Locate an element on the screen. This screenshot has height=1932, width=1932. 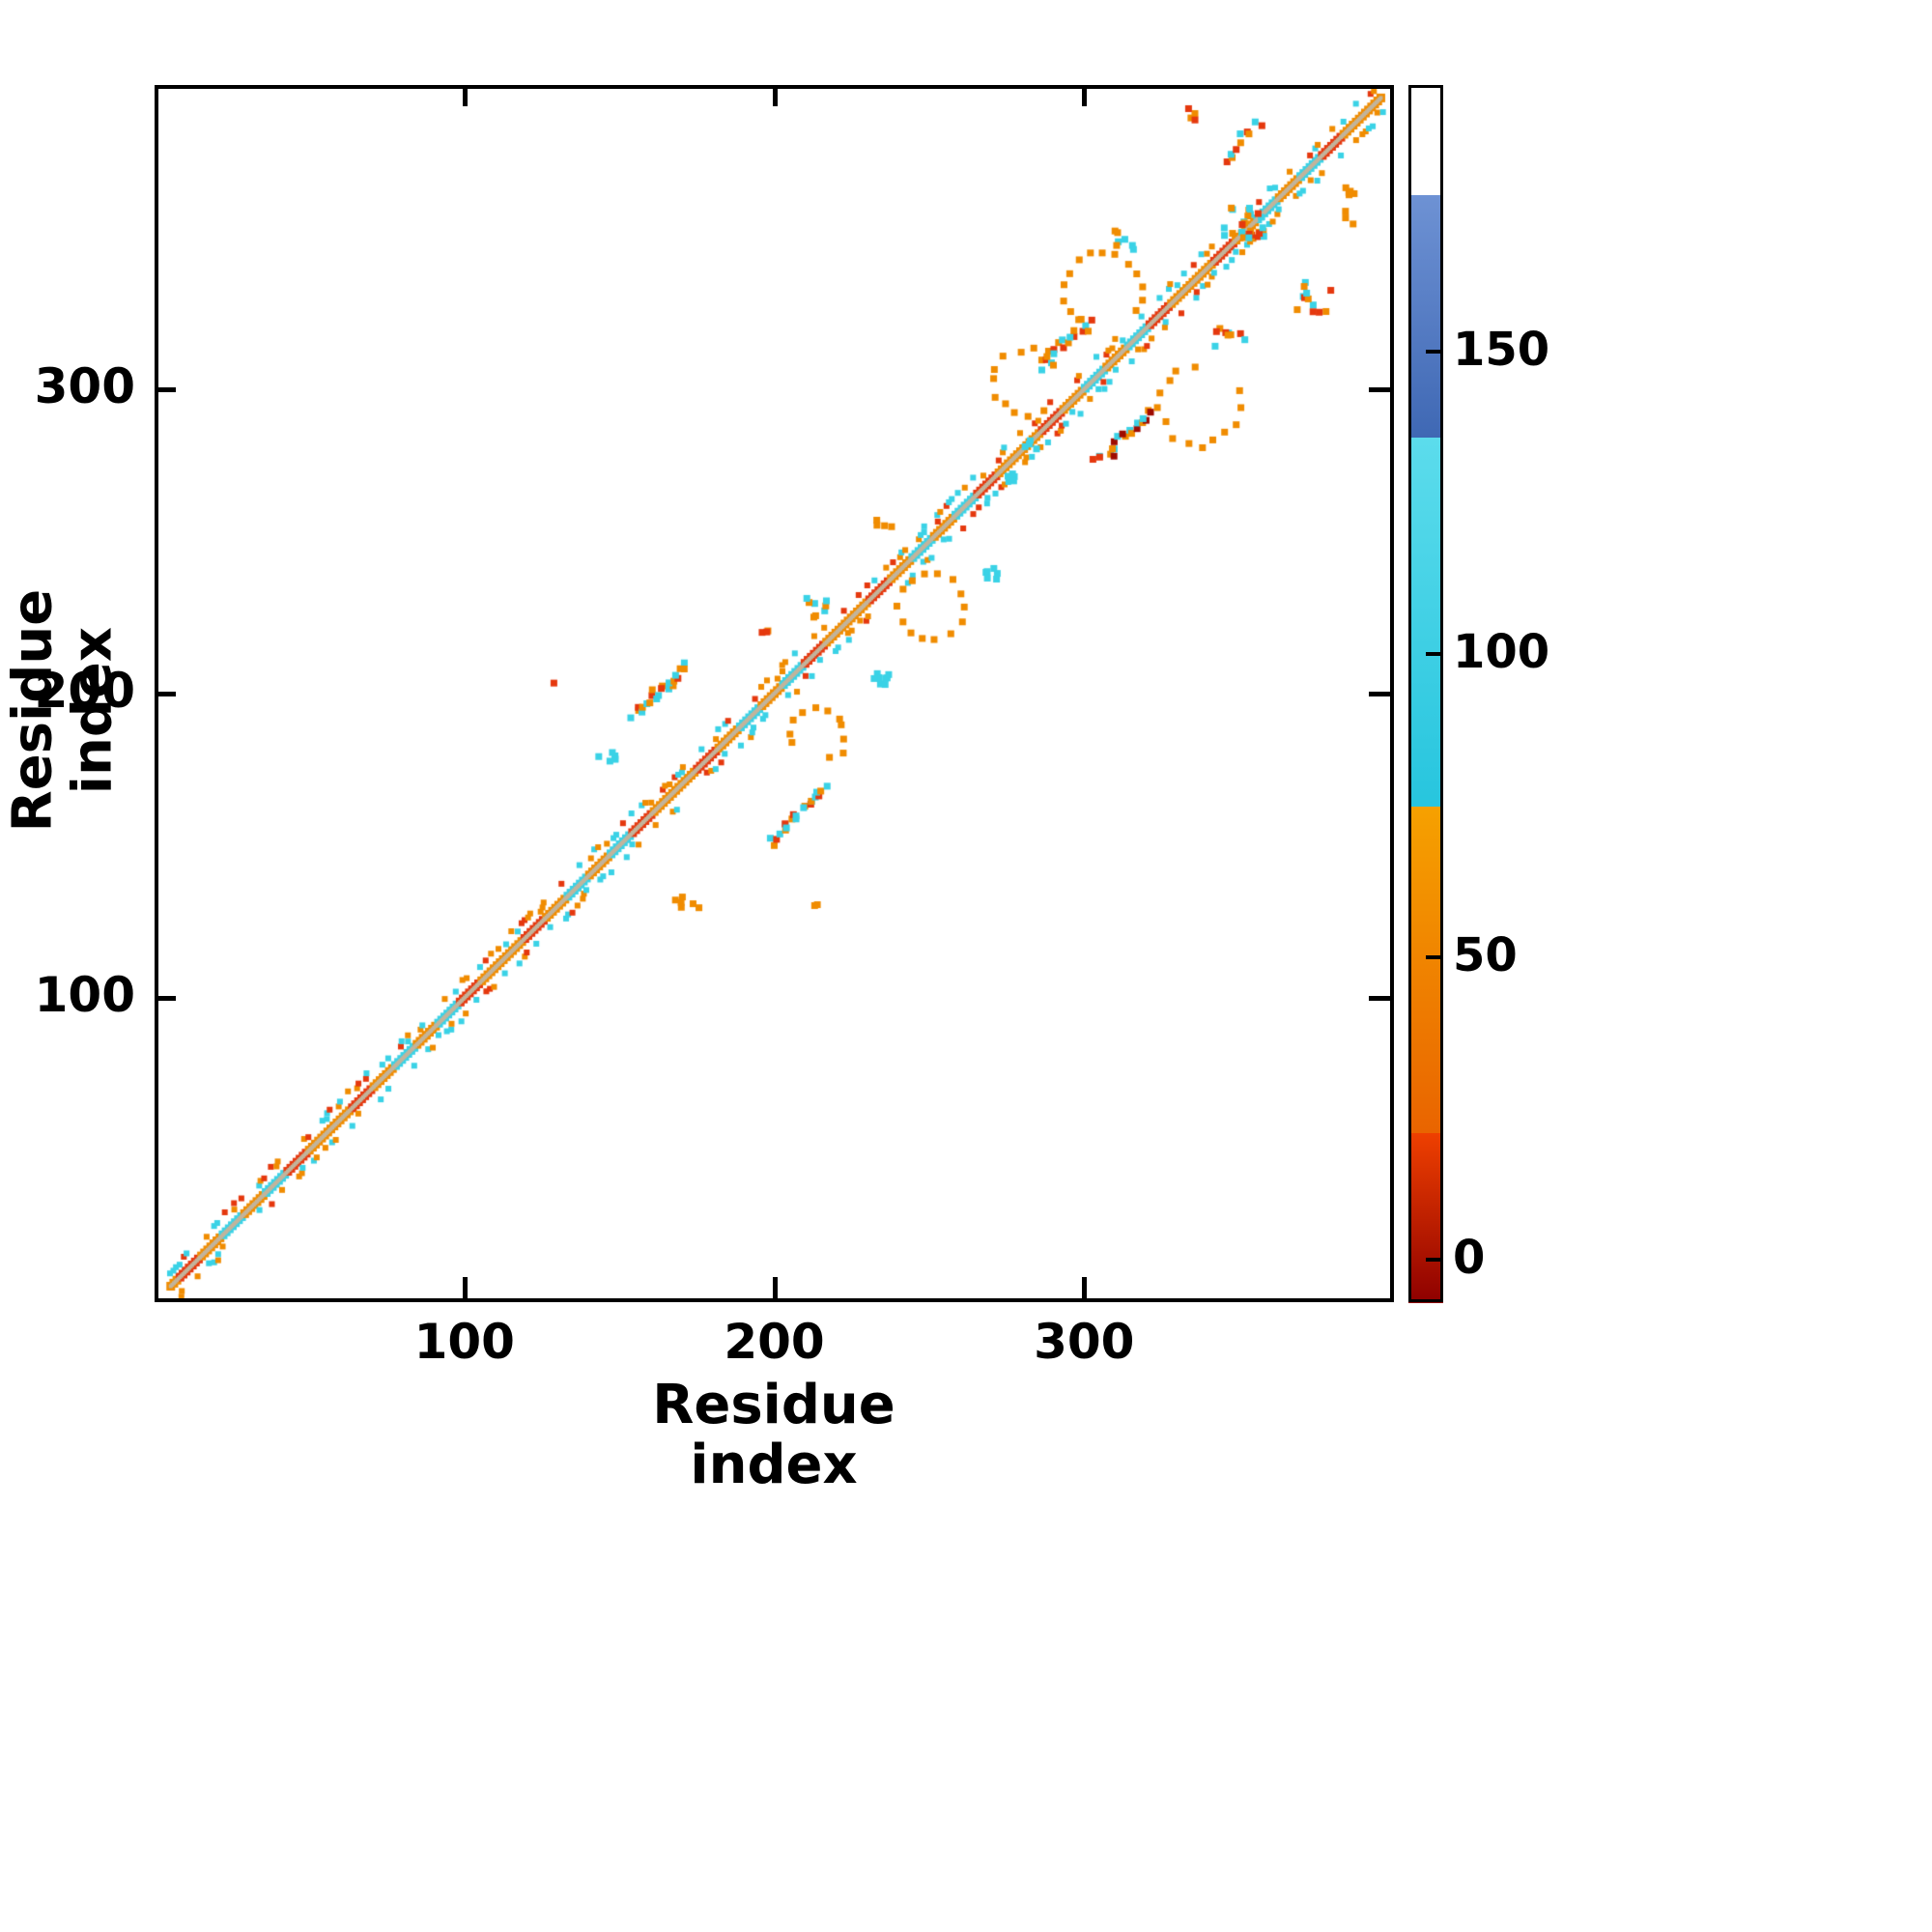
y-tick-label: 200 is located at coordinates (84, 691).